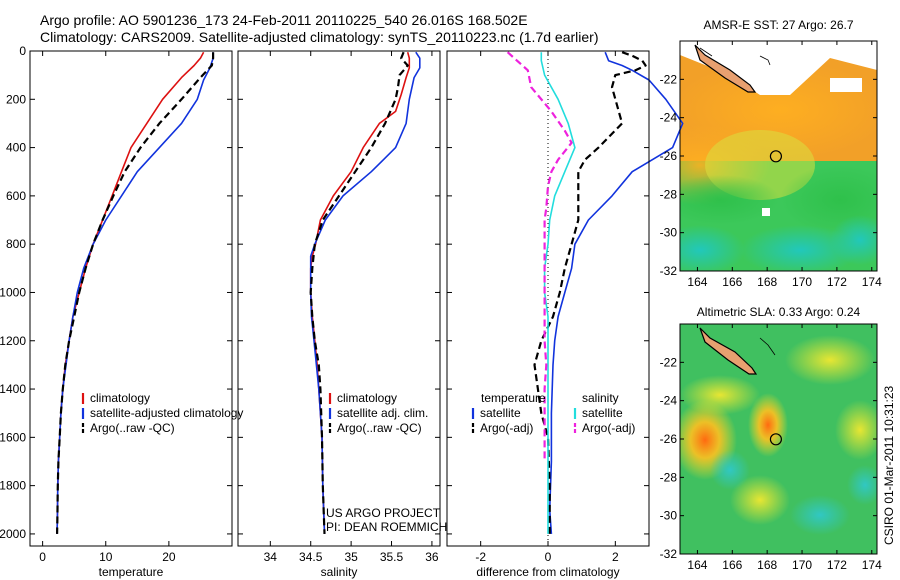 The width and height of the screenshot is (900, 580). What do you see at coordinates (13, 292) in the screenshot?
I see `y-tick-label: 1000` at bounding box center [13, 292].